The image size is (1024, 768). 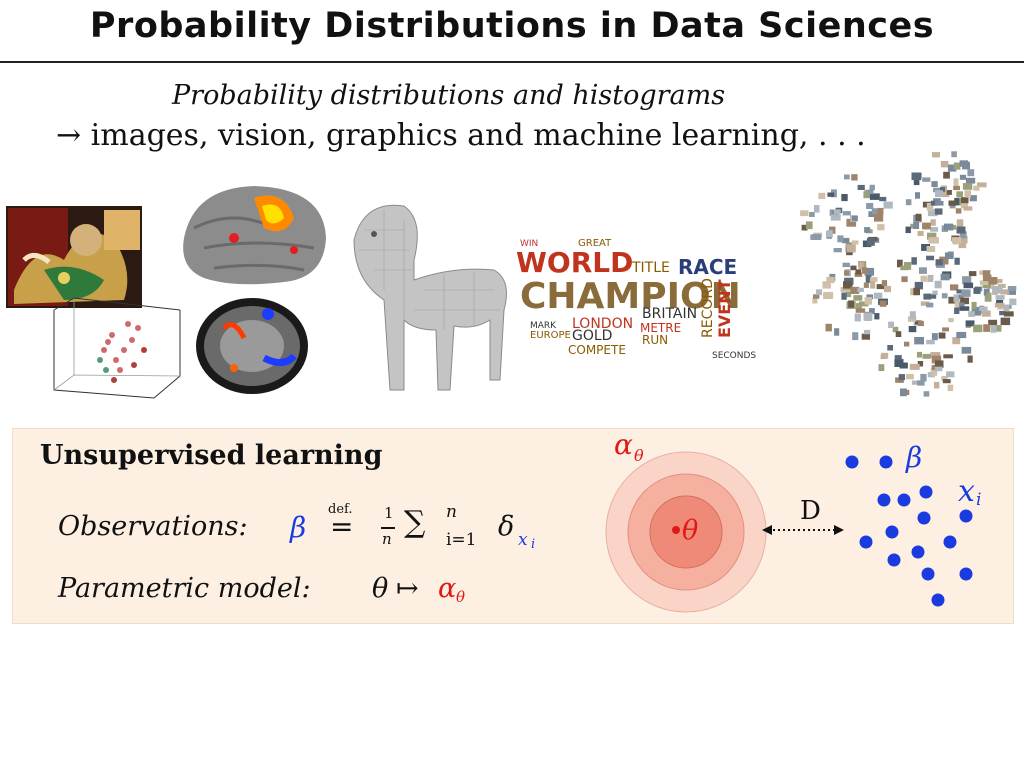 I want to click on beta-symbol: β, so click(x=298, y=527).